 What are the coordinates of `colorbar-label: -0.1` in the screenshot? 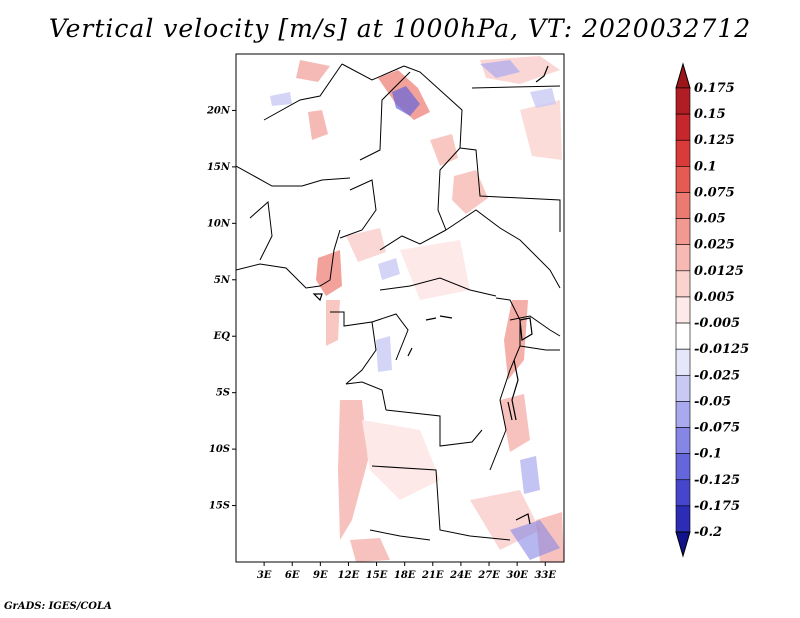 It's located at (708, 454).